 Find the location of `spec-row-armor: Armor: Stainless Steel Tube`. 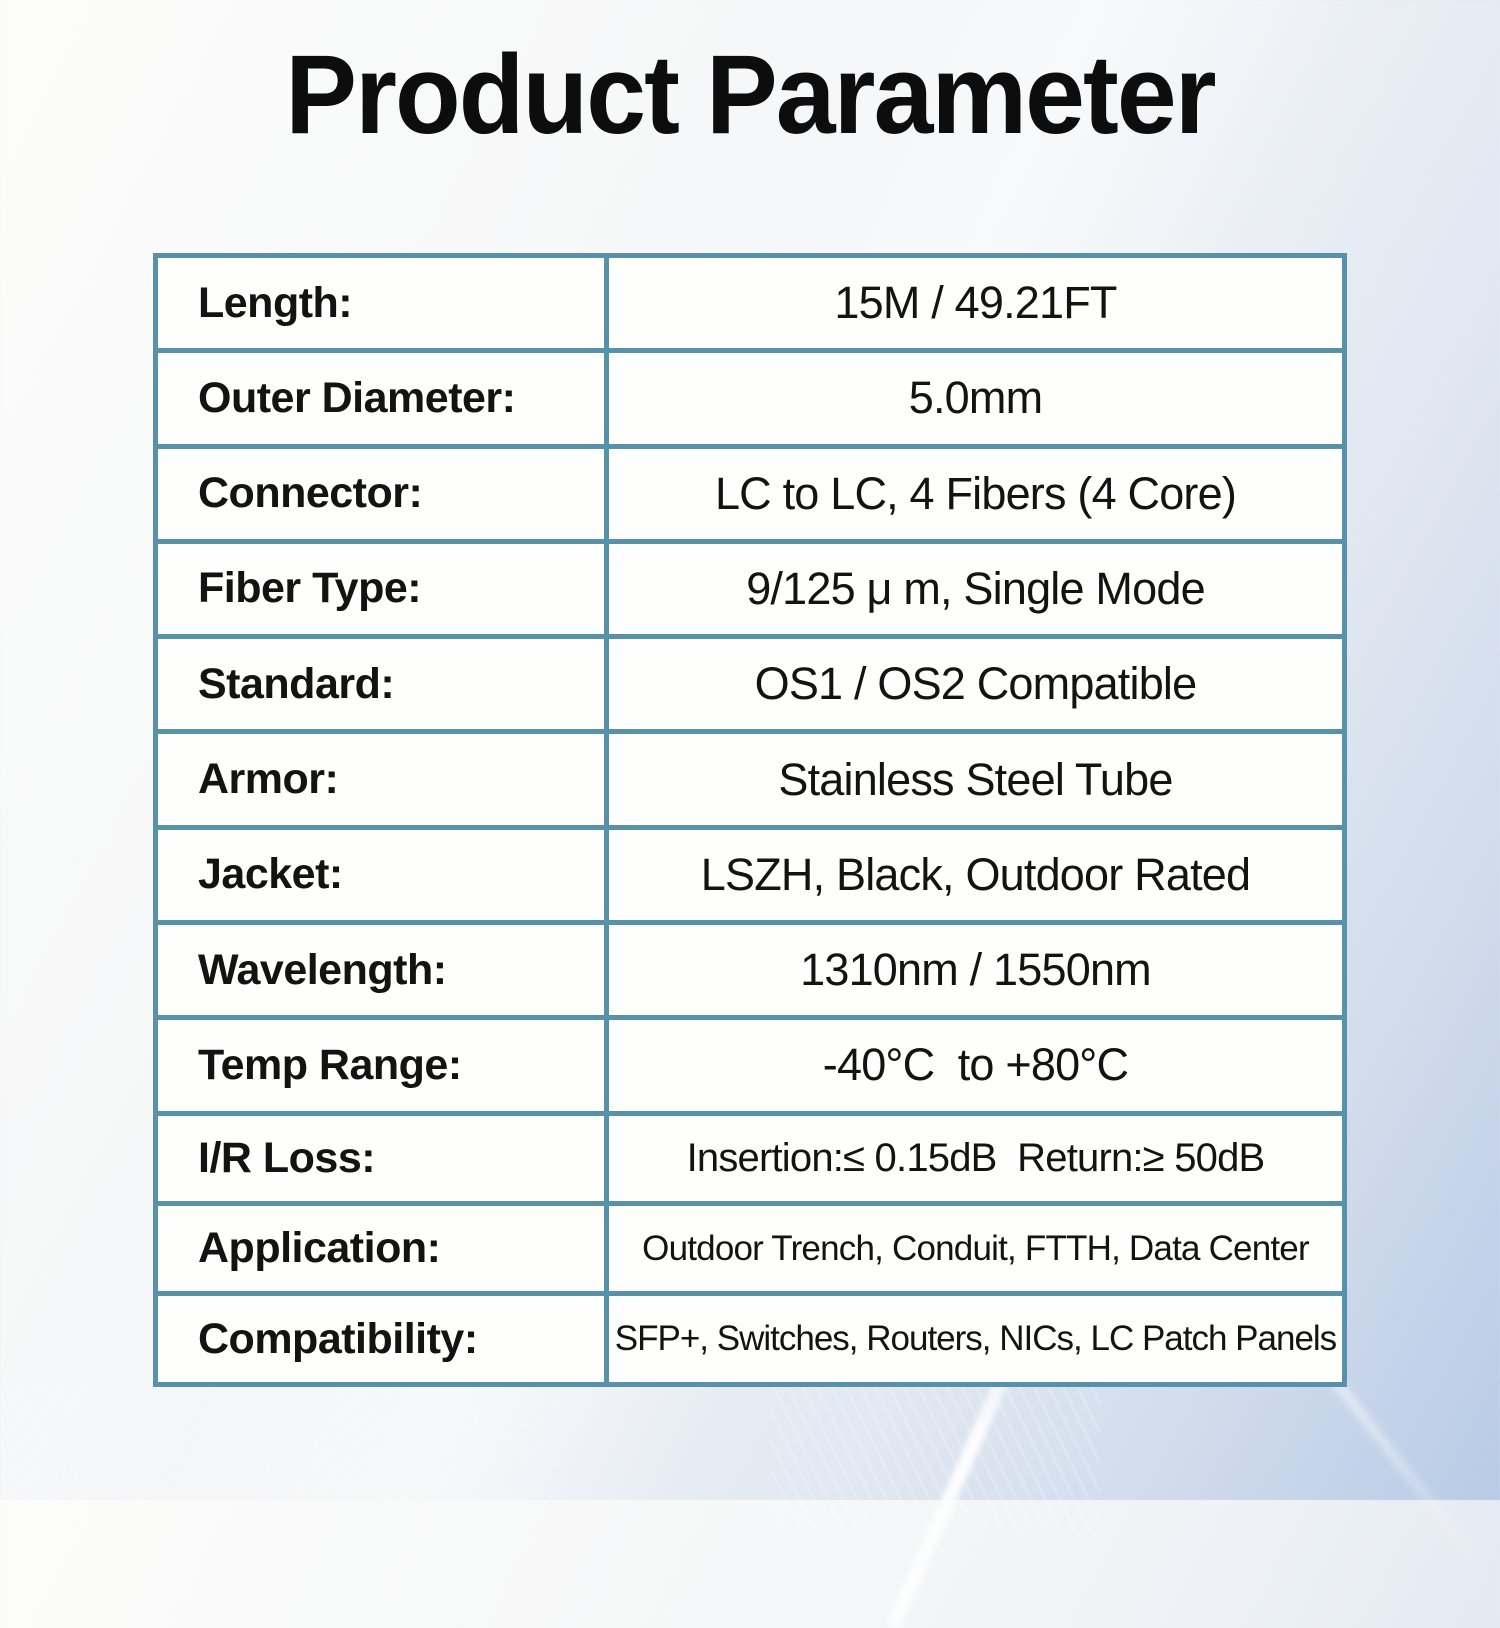

spec-row-armor: Armor: Stainless Steel Tube is located at coordinates (750, 779).